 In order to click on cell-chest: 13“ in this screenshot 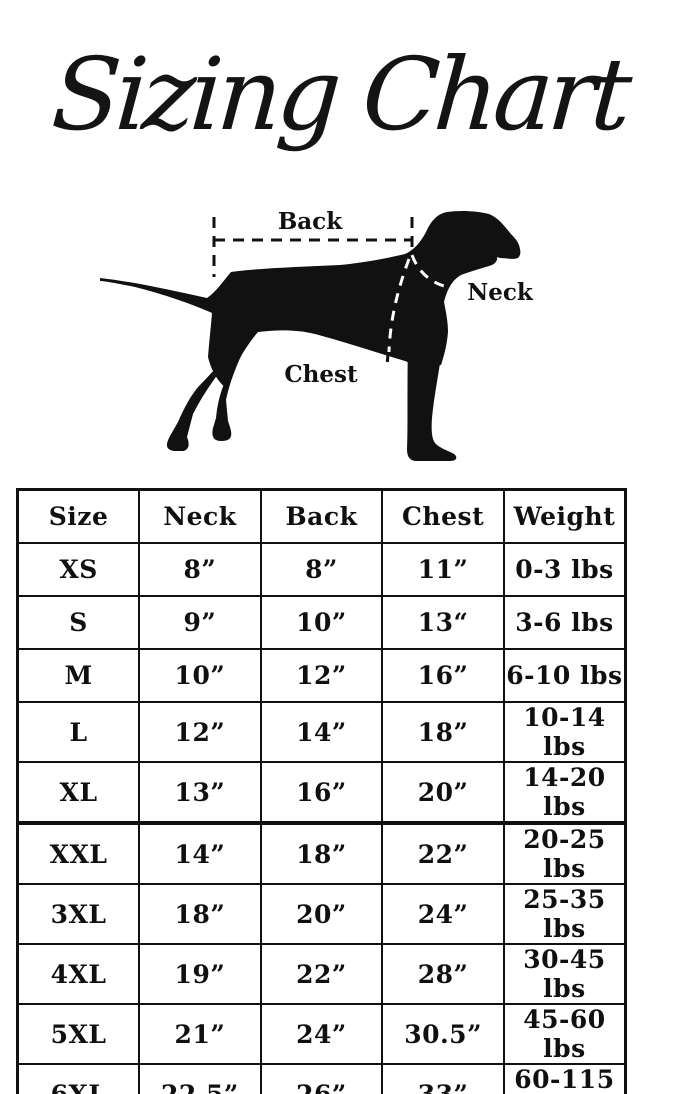, I will do `click(443, 622)`.